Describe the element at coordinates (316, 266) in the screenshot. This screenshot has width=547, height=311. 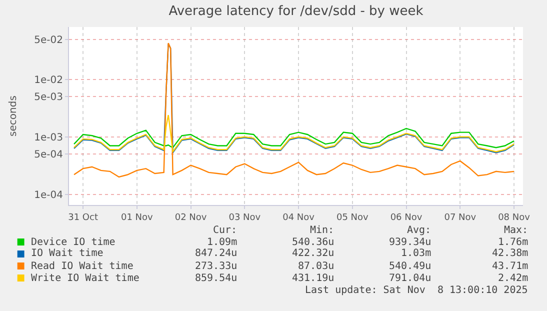
I see `text: 87.03u` at that location.